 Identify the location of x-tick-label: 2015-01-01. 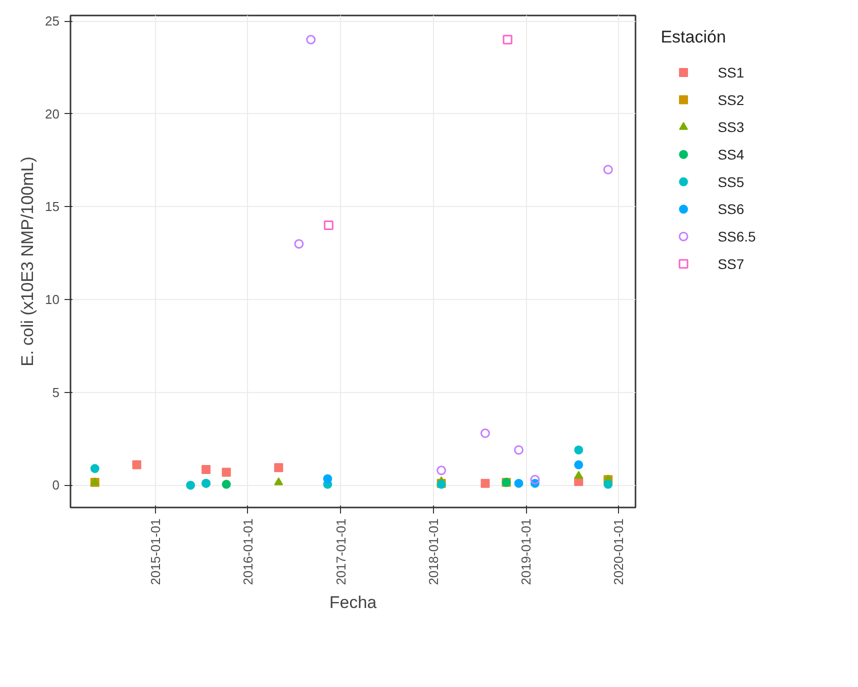
(155, 551).